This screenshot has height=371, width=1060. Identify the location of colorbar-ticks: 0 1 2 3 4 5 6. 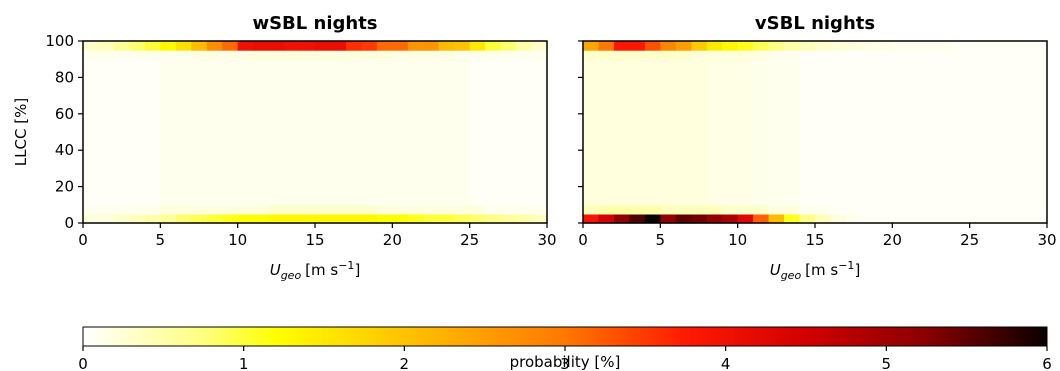
(565, 358).